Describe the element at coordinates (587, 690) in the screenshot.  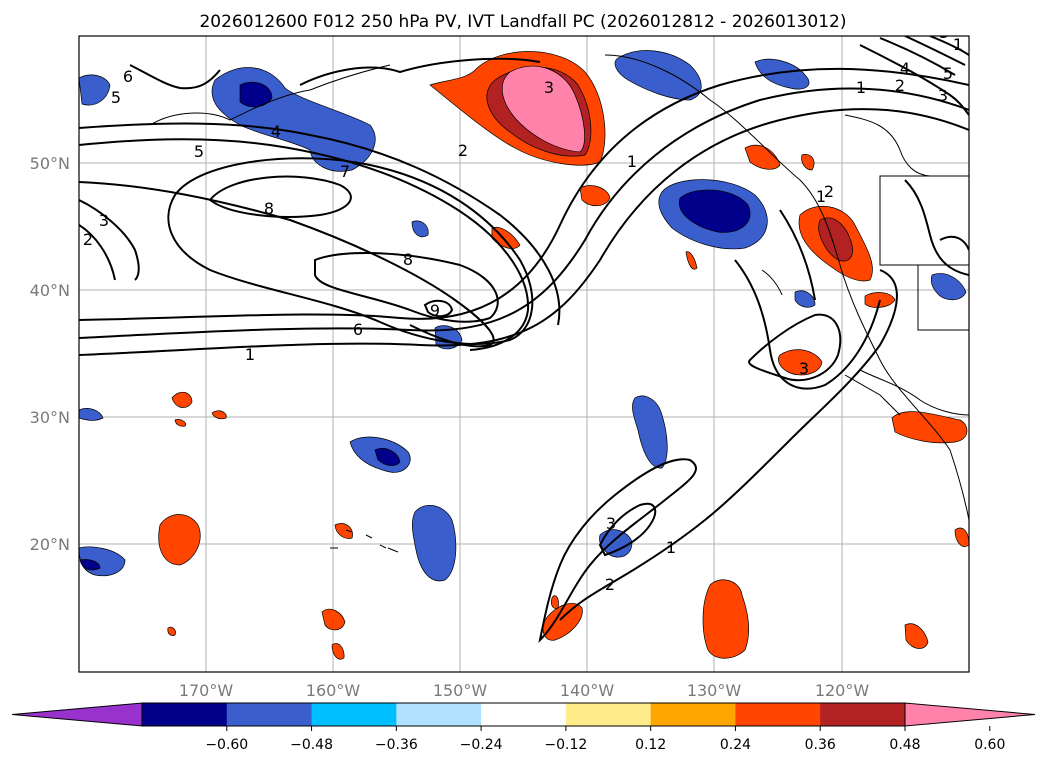
I see `lon-label: 140°W` at that location.